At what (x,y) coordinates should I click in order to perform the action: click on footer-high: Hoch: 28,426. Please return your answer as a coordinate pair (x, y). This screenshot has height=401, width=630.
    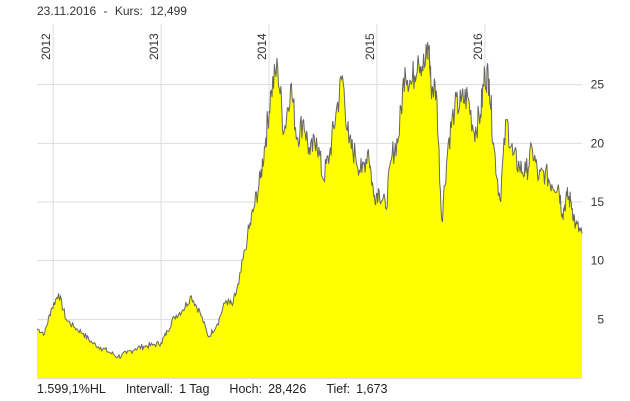
    Looking at the image, I should click on (267, 389).